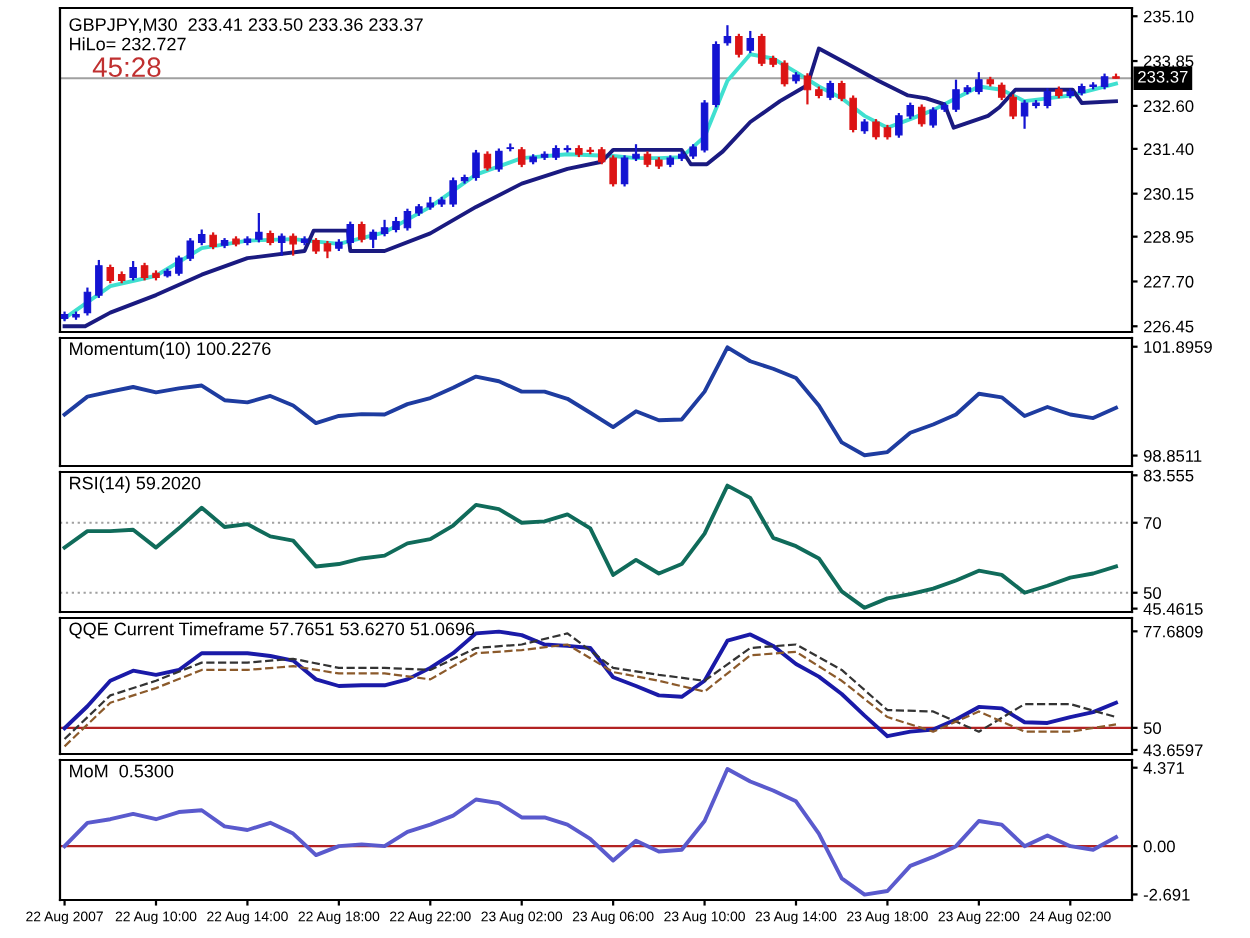 This screenshot has width=1250, height=938. I want to click on ref-line-label: 233.37, so click(1163, 76).